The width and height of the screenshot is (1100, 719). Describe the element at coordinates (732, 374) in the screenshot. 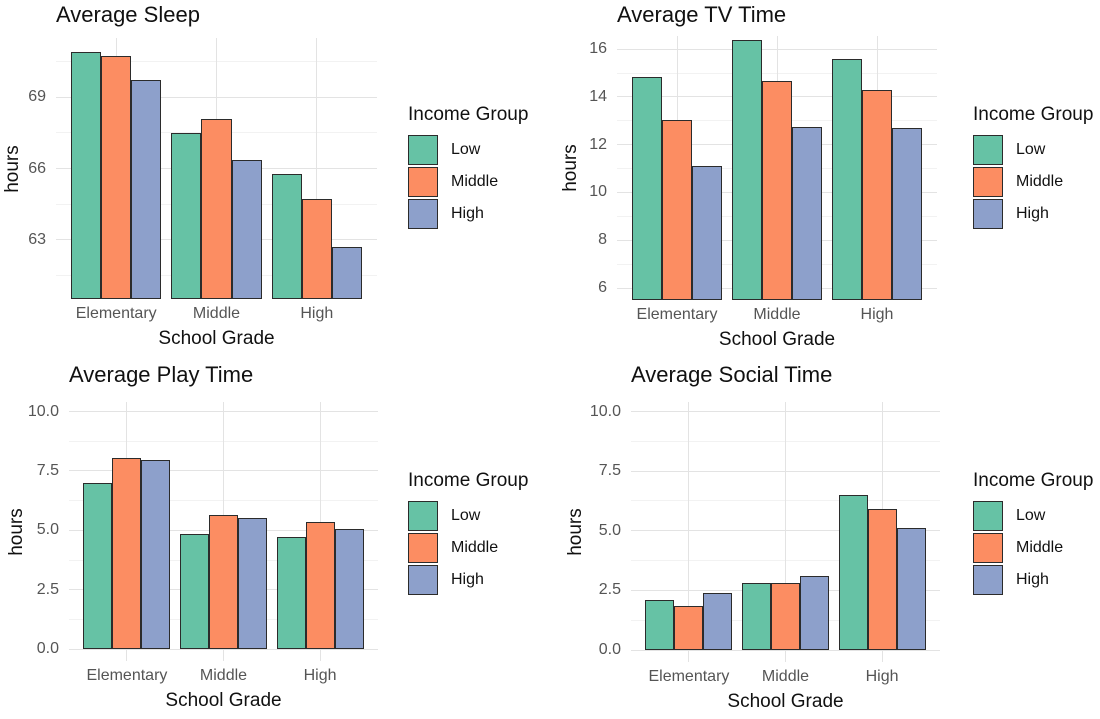

I see `chart-title: Average Social Time` at that location.